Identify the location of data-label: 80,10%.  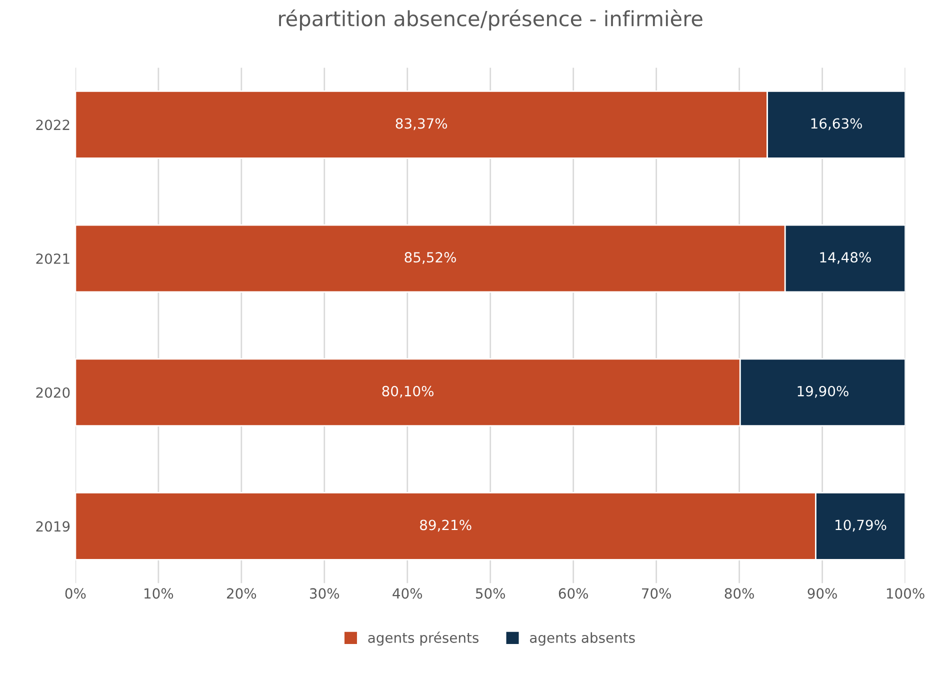
(408, 392).